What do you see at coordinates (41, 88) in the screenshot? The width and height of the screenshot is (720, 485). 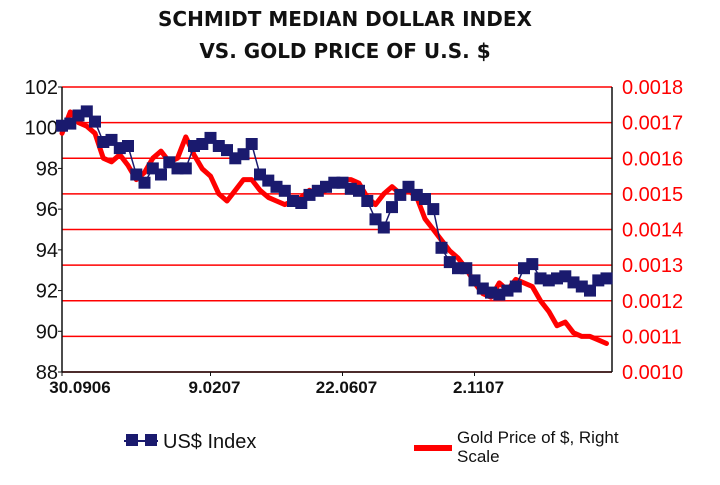 I see `left-tick-label: 102` at bounding box center [41, 88].